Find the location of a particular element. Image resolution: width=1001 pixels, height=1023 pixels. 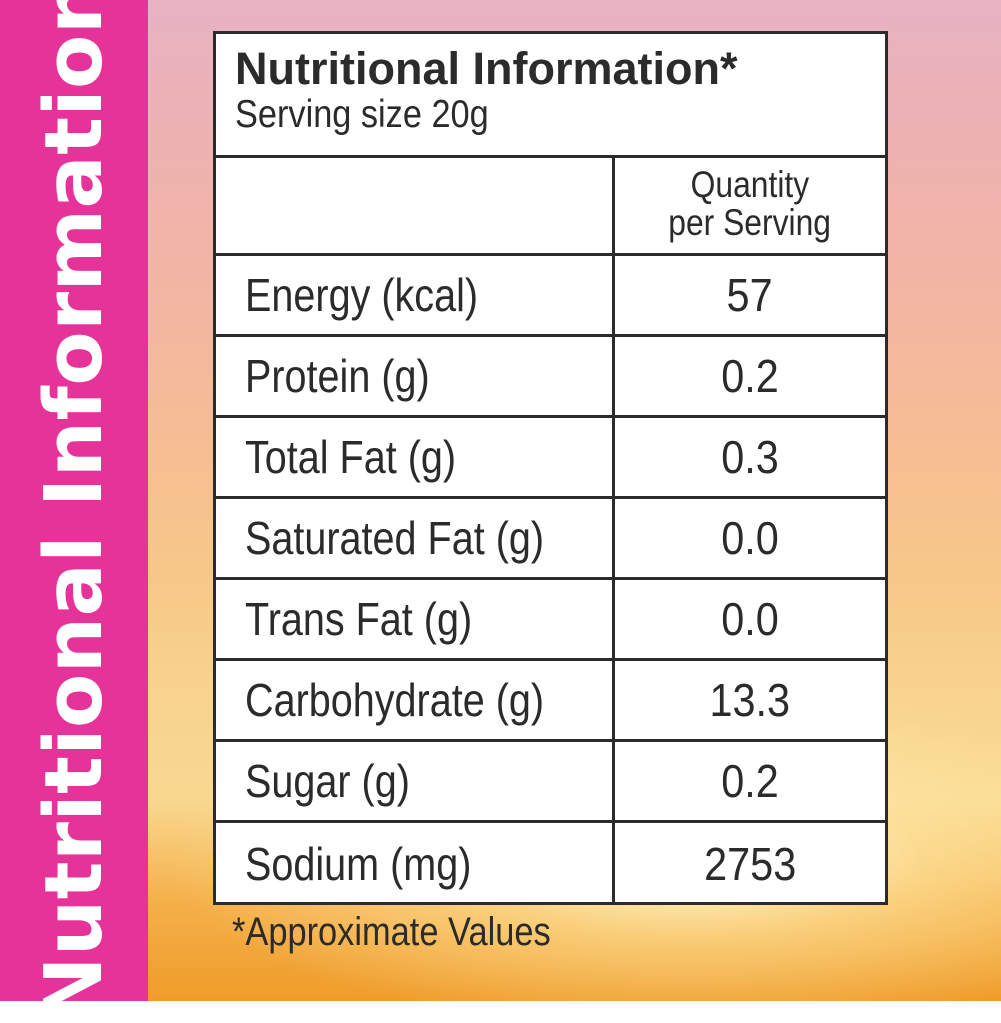

table-row: Sodium (mg) 2753 is located at coordinates (550, 863).